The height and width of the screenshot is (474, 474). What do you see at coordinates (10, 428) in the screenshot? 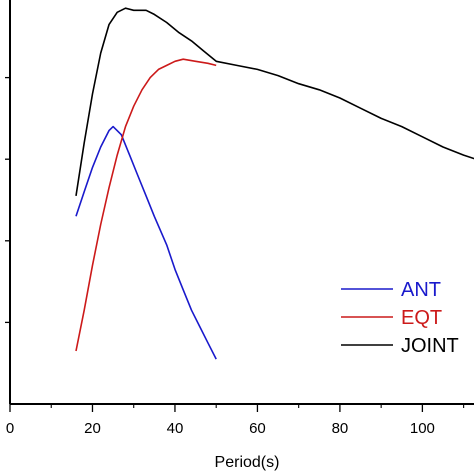
I see `x-tick-label: 0` at bounding box center [10, 428].